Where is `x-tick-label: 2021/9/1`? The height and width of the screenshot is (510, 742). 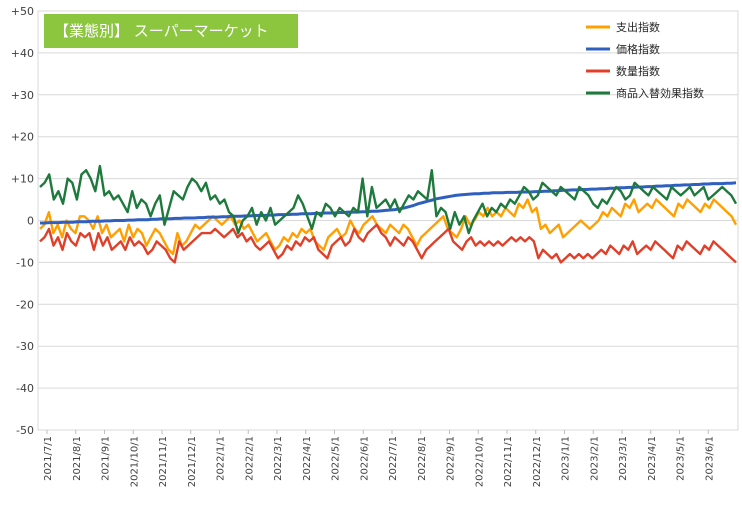
x-tick-label: 2021/9/1 is located at coordinates (106, 458).